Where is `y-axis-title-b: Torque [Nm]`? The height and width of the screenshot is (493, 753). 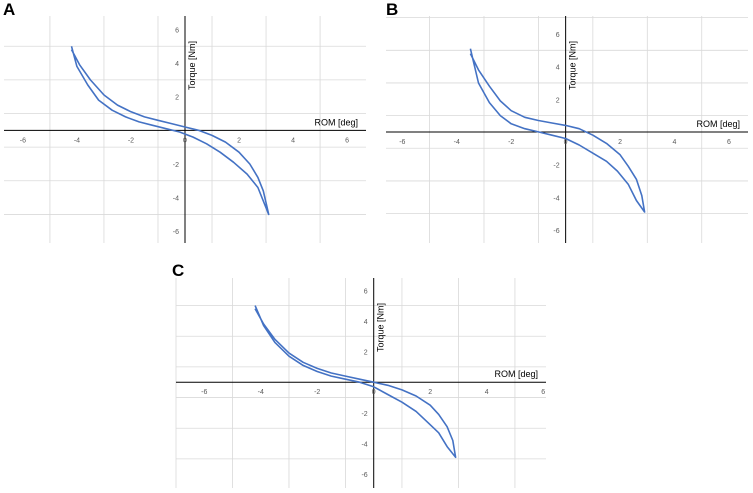
y-axis-title-b: Torque [Nm] is located at coordinates (573, 65).